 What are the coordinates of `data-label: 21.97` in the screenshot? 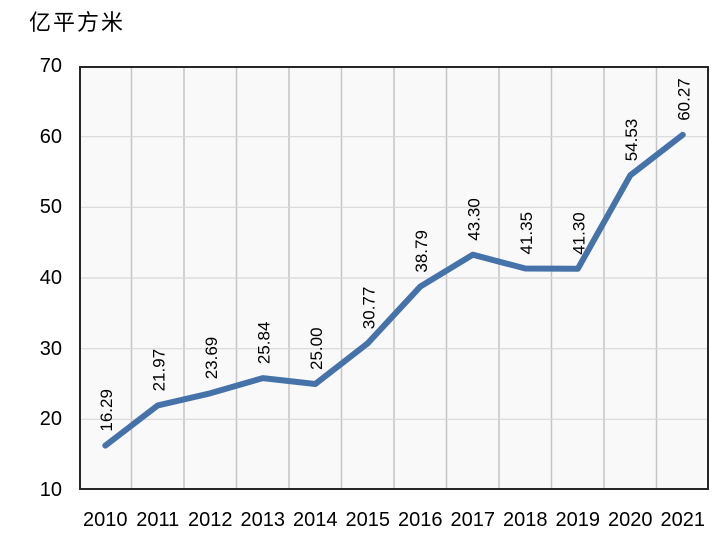 It's located at (158, 370).